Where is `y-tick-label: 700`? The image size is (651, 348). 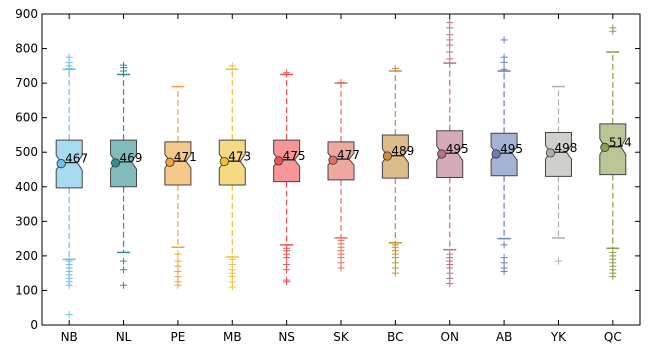
y-tick-label: 700 is located at coordinates (26, 83).